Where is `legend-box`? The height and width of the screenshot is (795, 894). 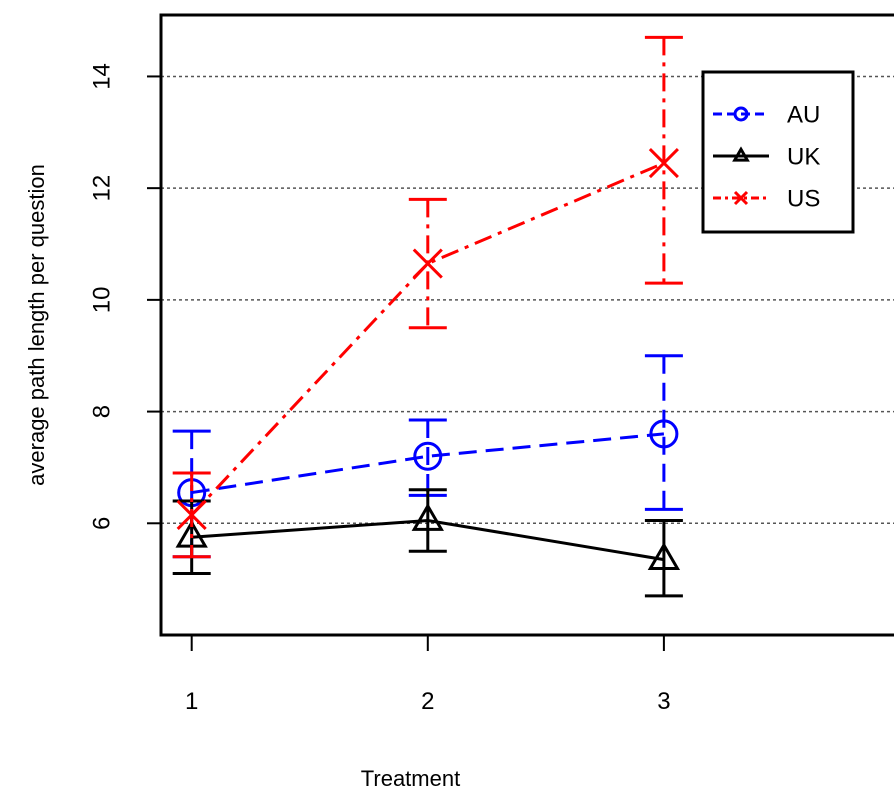
legend-box is located at coordinates (778, 152).